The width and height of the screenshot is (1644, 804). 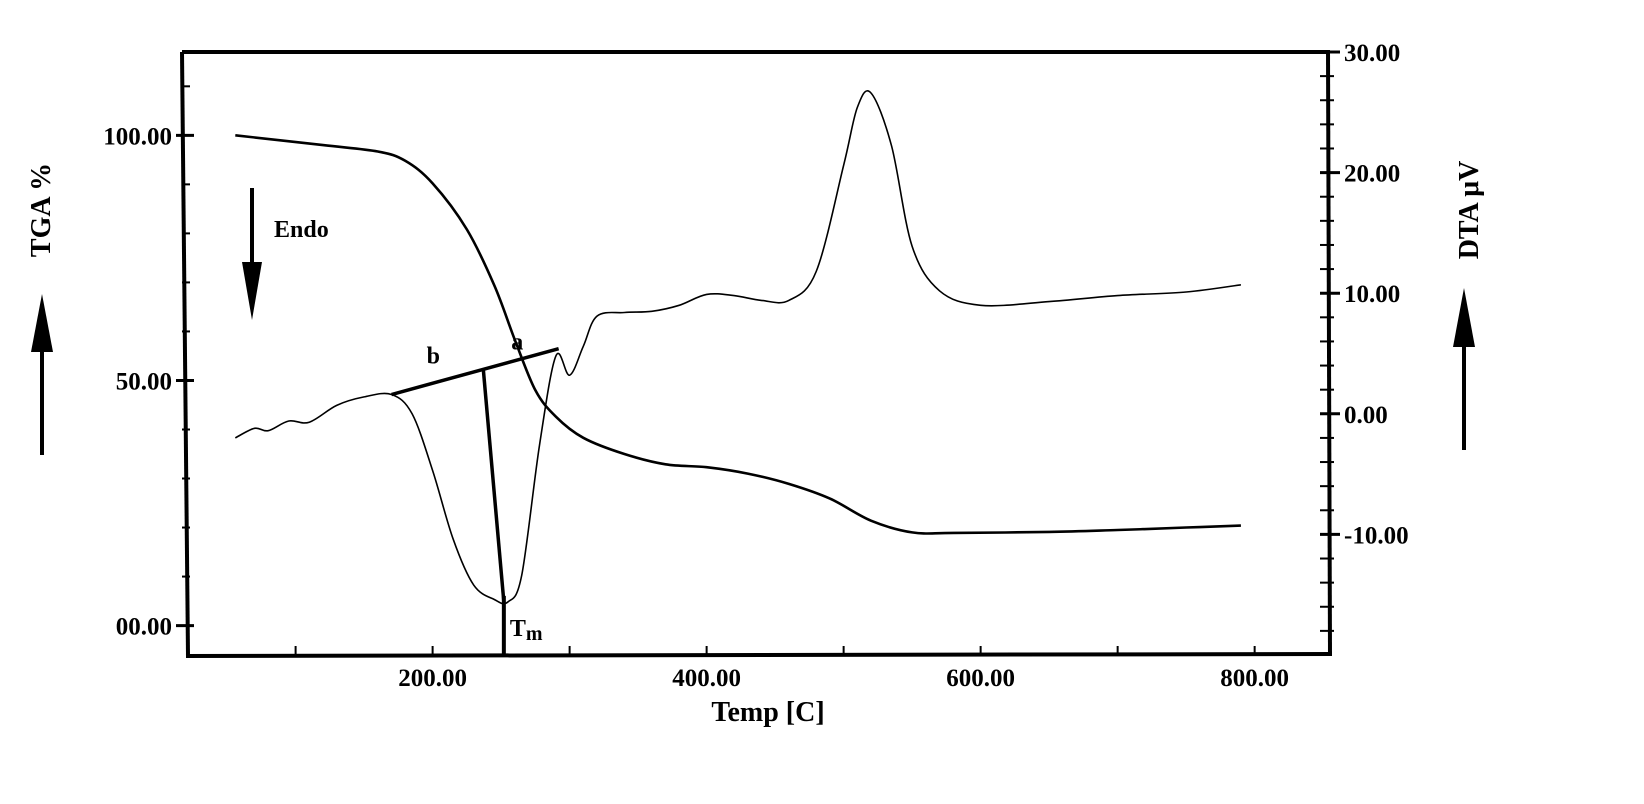 I want to click on x-tick-label: 800.00, so click(x=1254, y=678).